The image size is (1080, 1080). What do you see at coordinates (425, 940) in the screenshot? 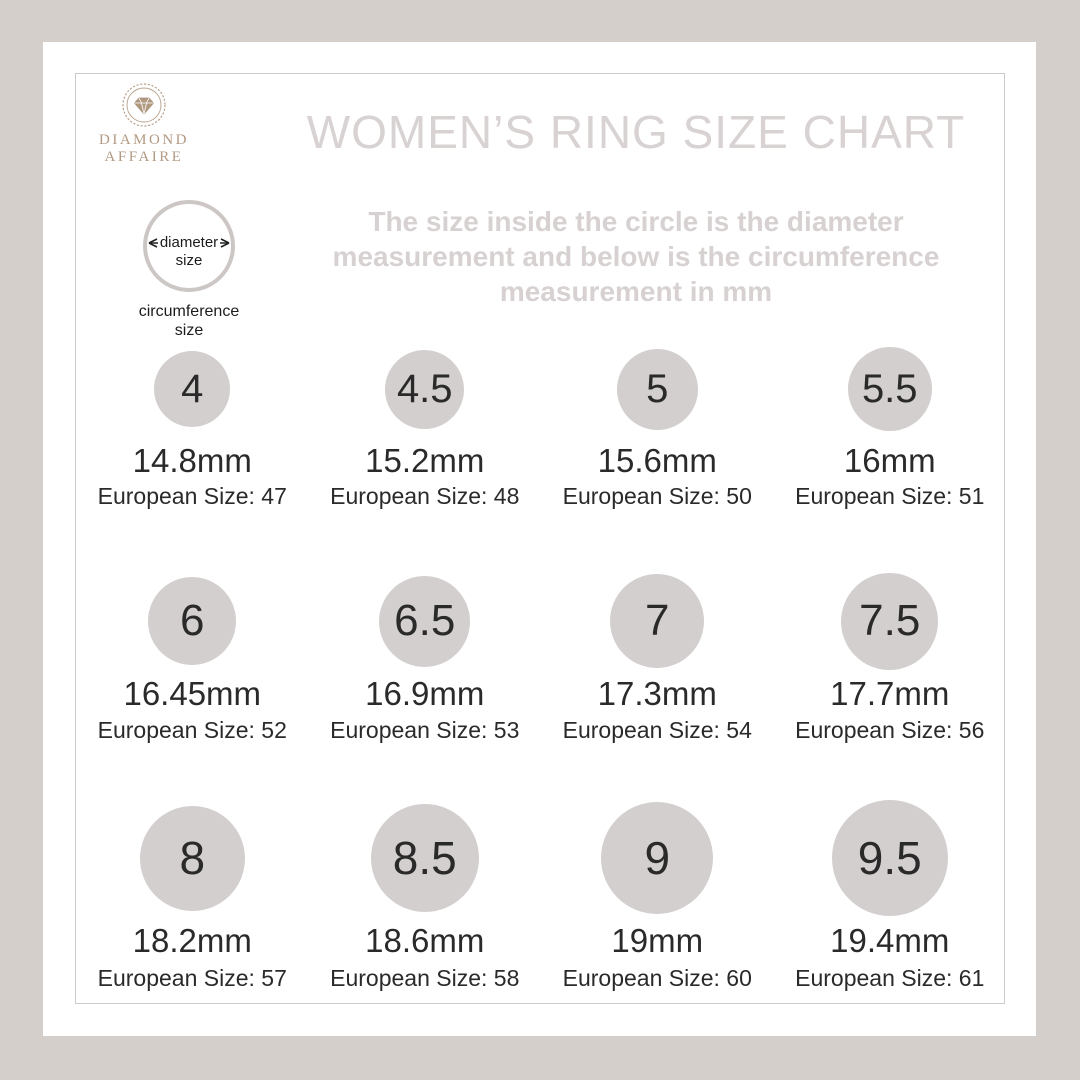
I see `diameter-mm-label: 18.6mm` at bounding box center [425, 940].